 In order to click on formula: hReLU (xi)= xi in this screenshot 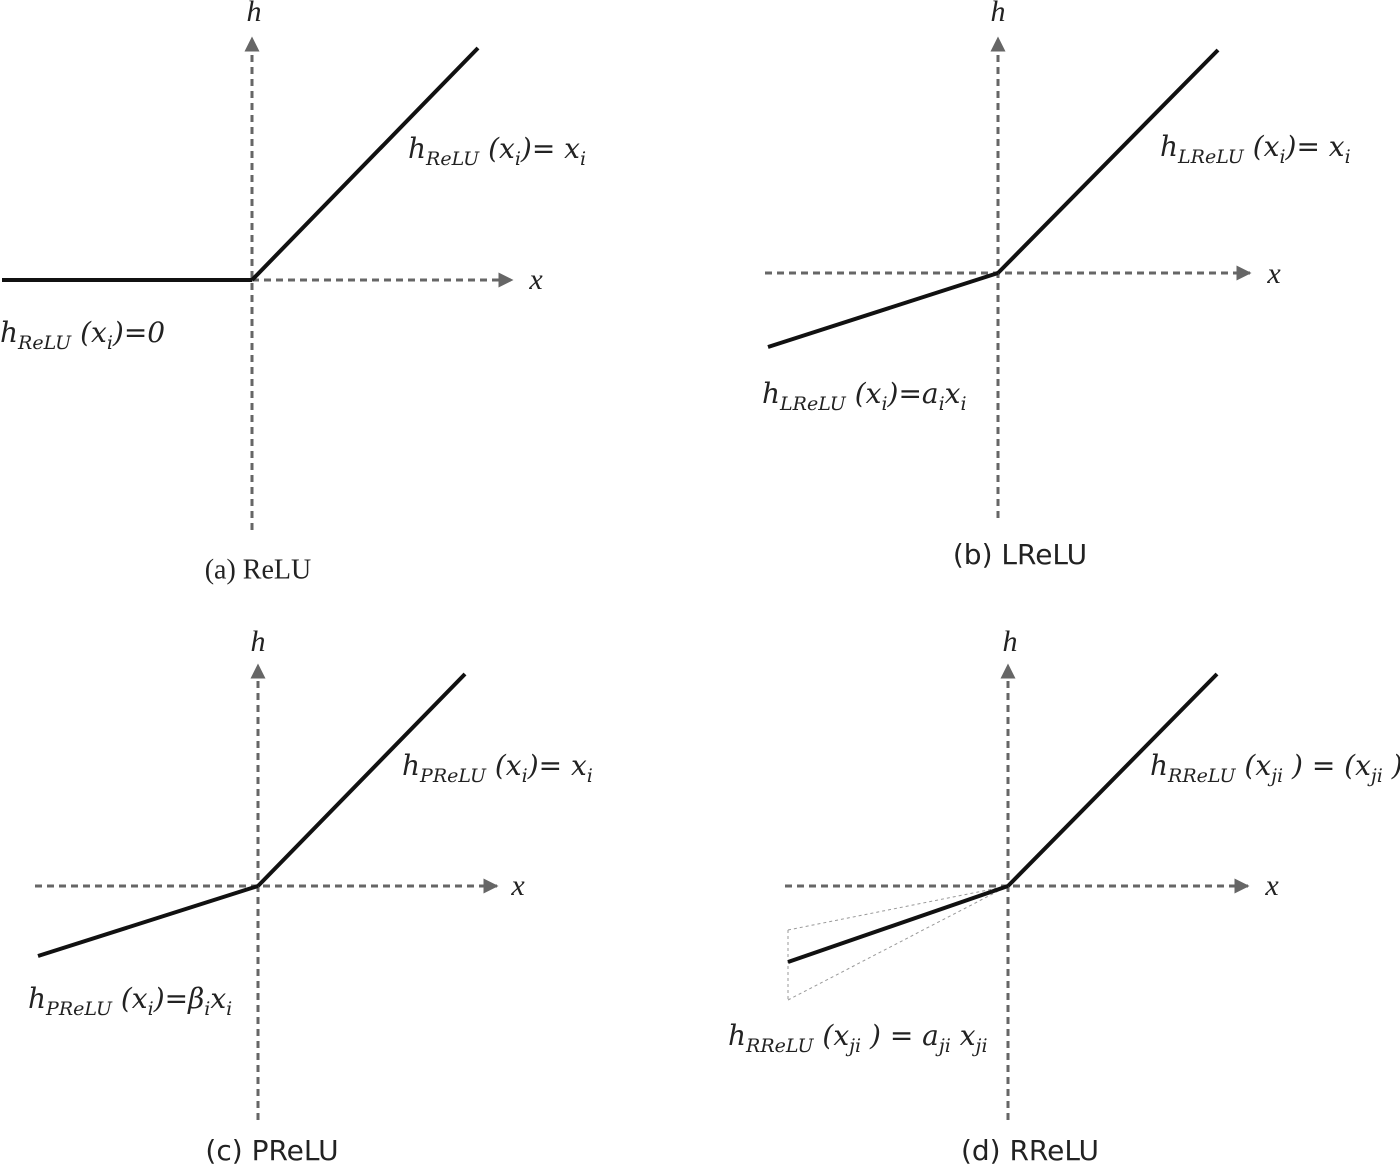, I will do `click(497, 151)`.